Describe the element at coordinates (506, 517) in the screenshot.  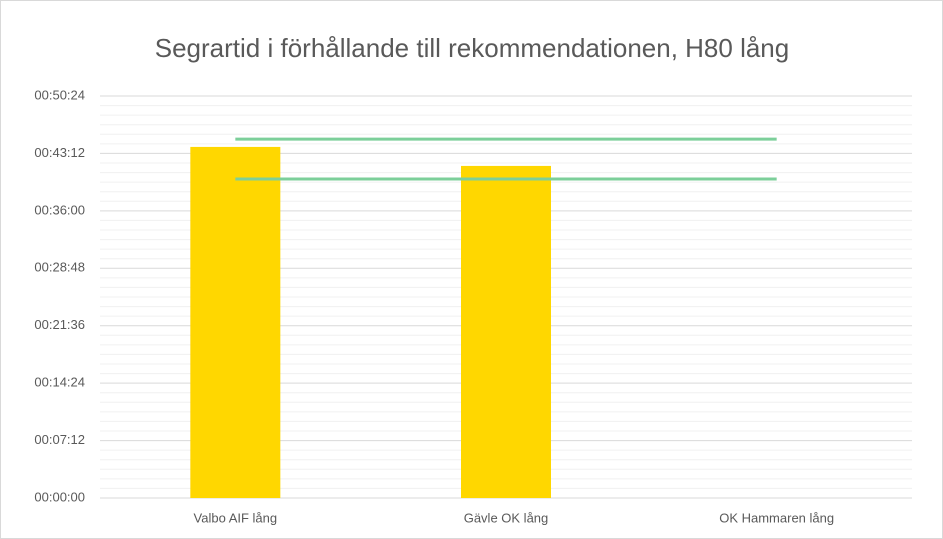
I see `x-tick-label: Gävle OK lång` at that location.